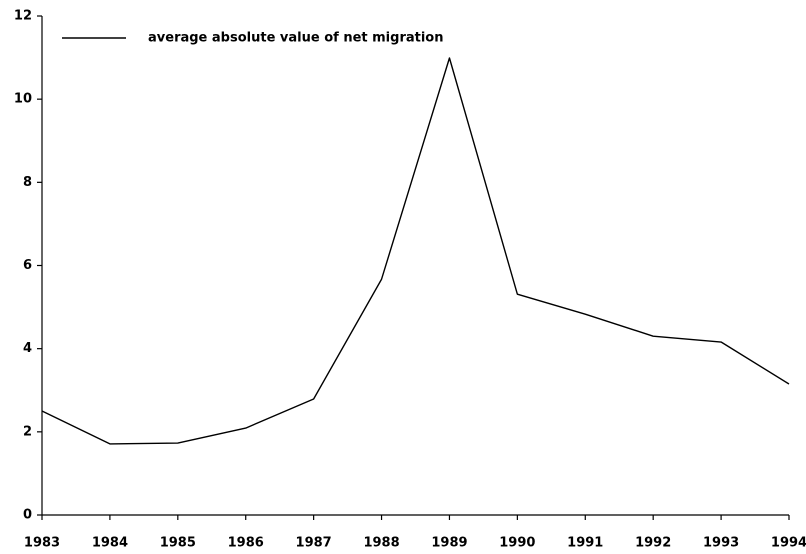  Describe the element at coordinates (246, 543) in the screenshot. I see `x-tick-label: 1986` at that location.